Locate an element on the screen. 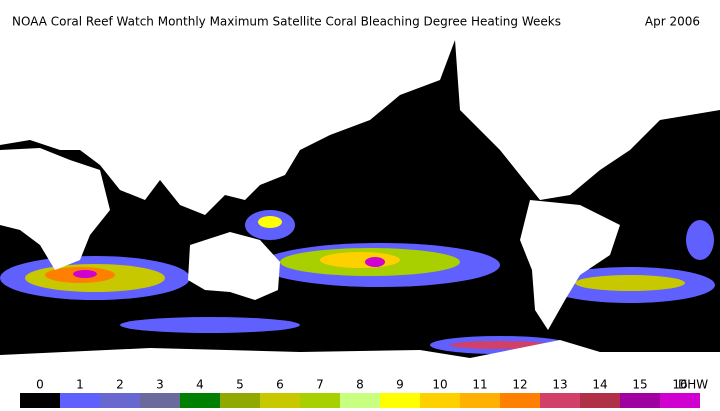 This screenshot has height=411, width=720. legend-label: 12 is located at coordinates (519, 385).